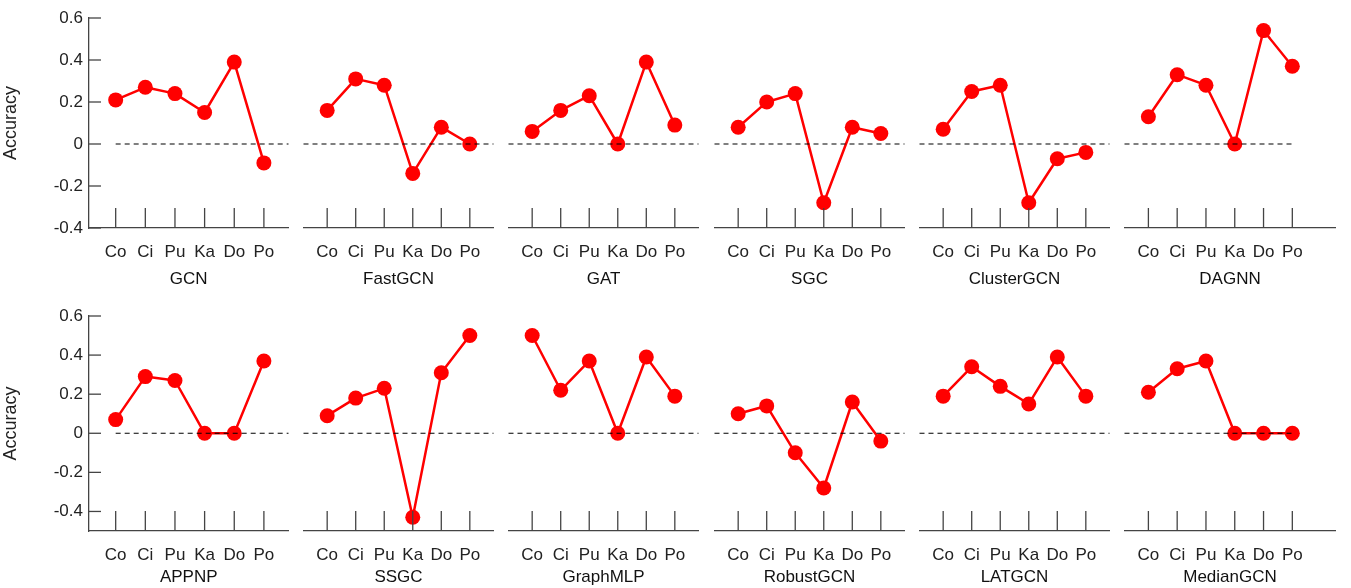 This screenshot has width=1351, height=588. What do you see at coordinates (809, 279) in the screenshot?
I see `x-axis-title: SGC` at bounding box center [809, 279].